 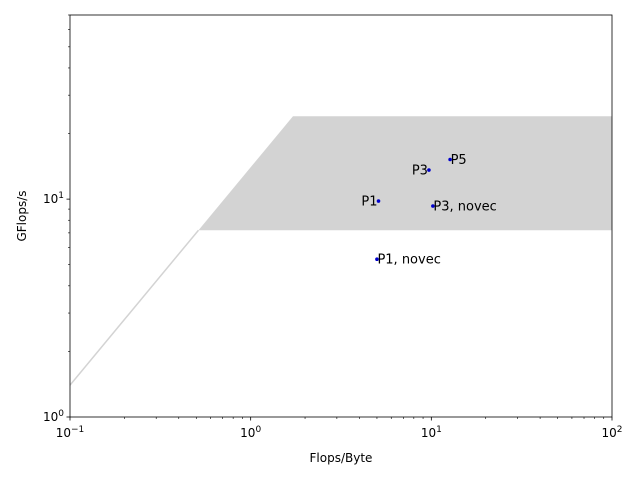 I want to click on x-tick-label: 10⁻¹, so click(x=70, y=432).